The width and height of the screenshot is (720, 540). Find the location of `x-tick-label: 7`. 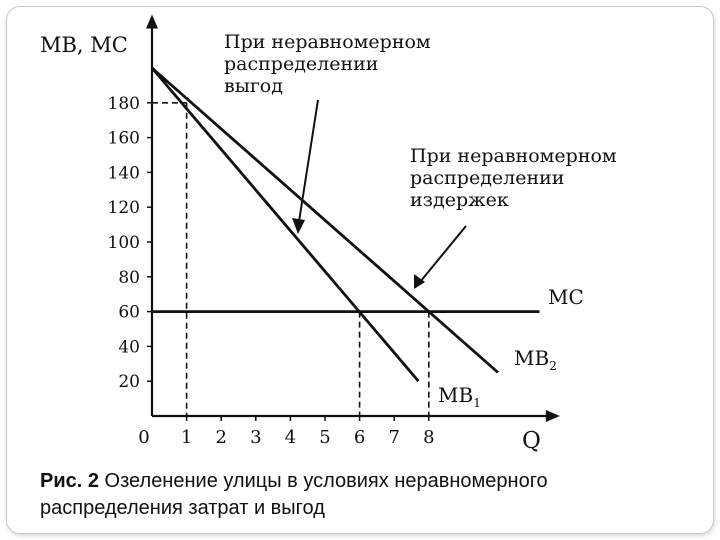

x-tick-label: 7 is located at coordinates (393, 437).